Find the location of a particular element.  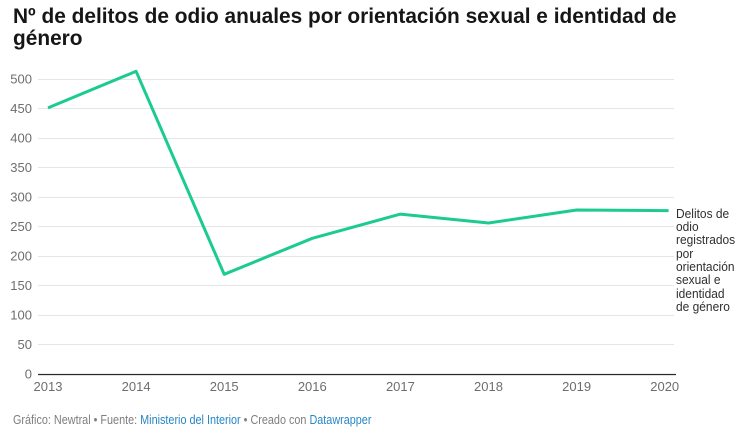

svg-text: 450 is located at coordinates (21, 108).